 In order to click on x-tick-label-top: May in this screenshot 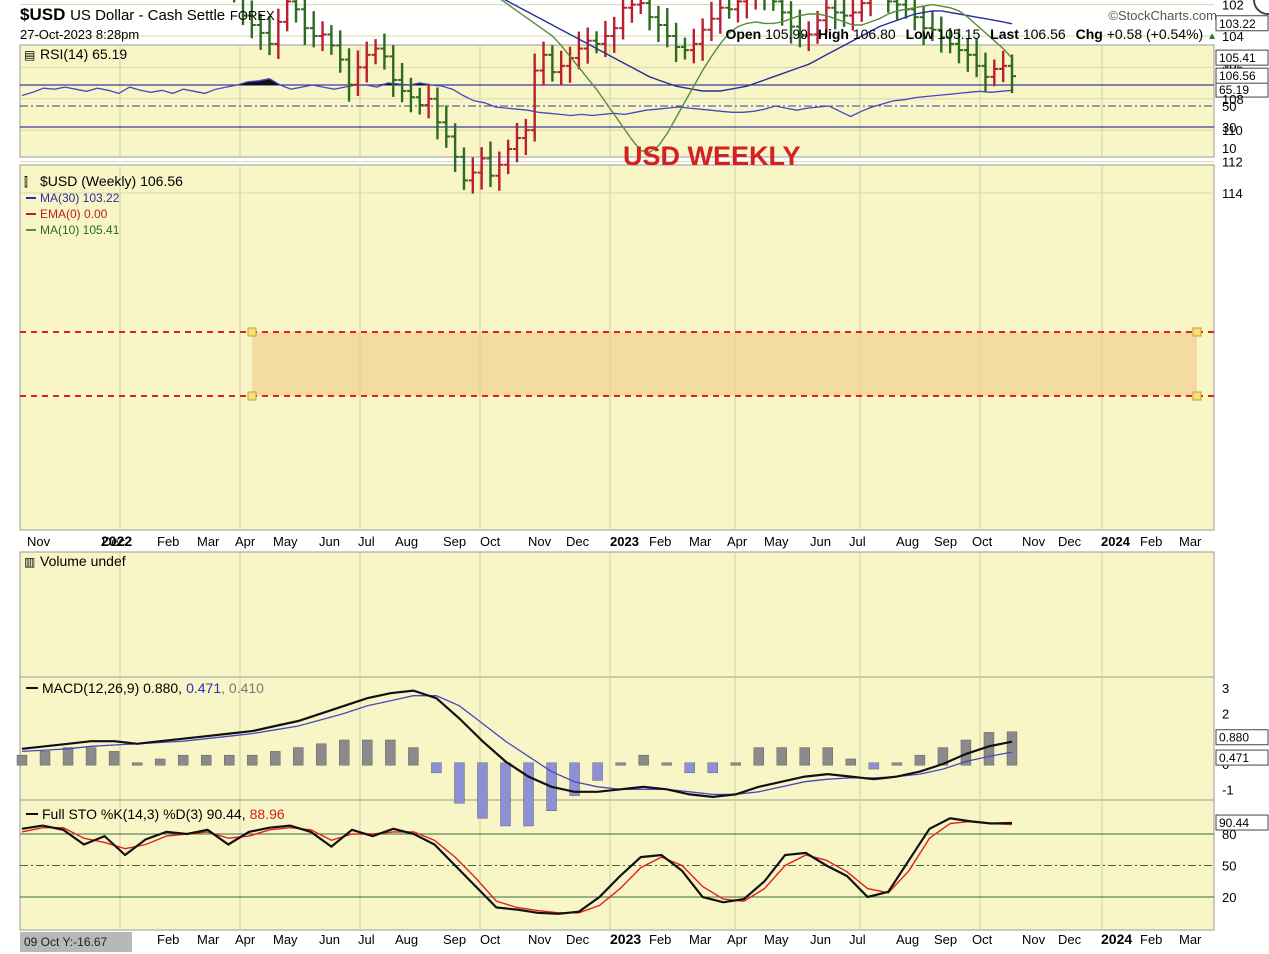, I will do `click(776, 541)`.